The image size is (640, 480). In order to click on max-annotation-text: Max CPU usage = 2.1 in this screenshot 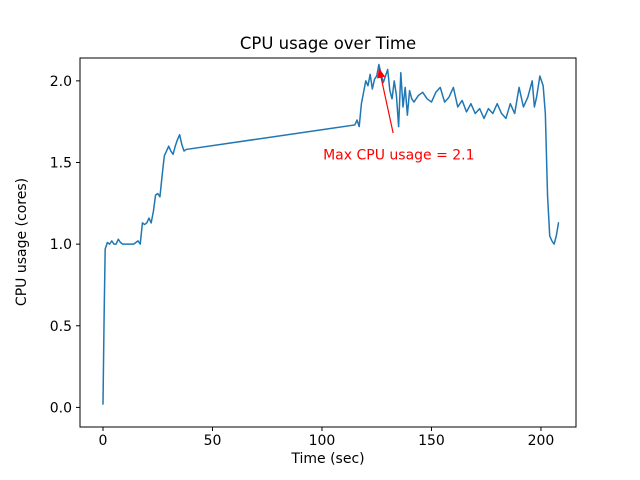, I will do `click(398, 155)`.